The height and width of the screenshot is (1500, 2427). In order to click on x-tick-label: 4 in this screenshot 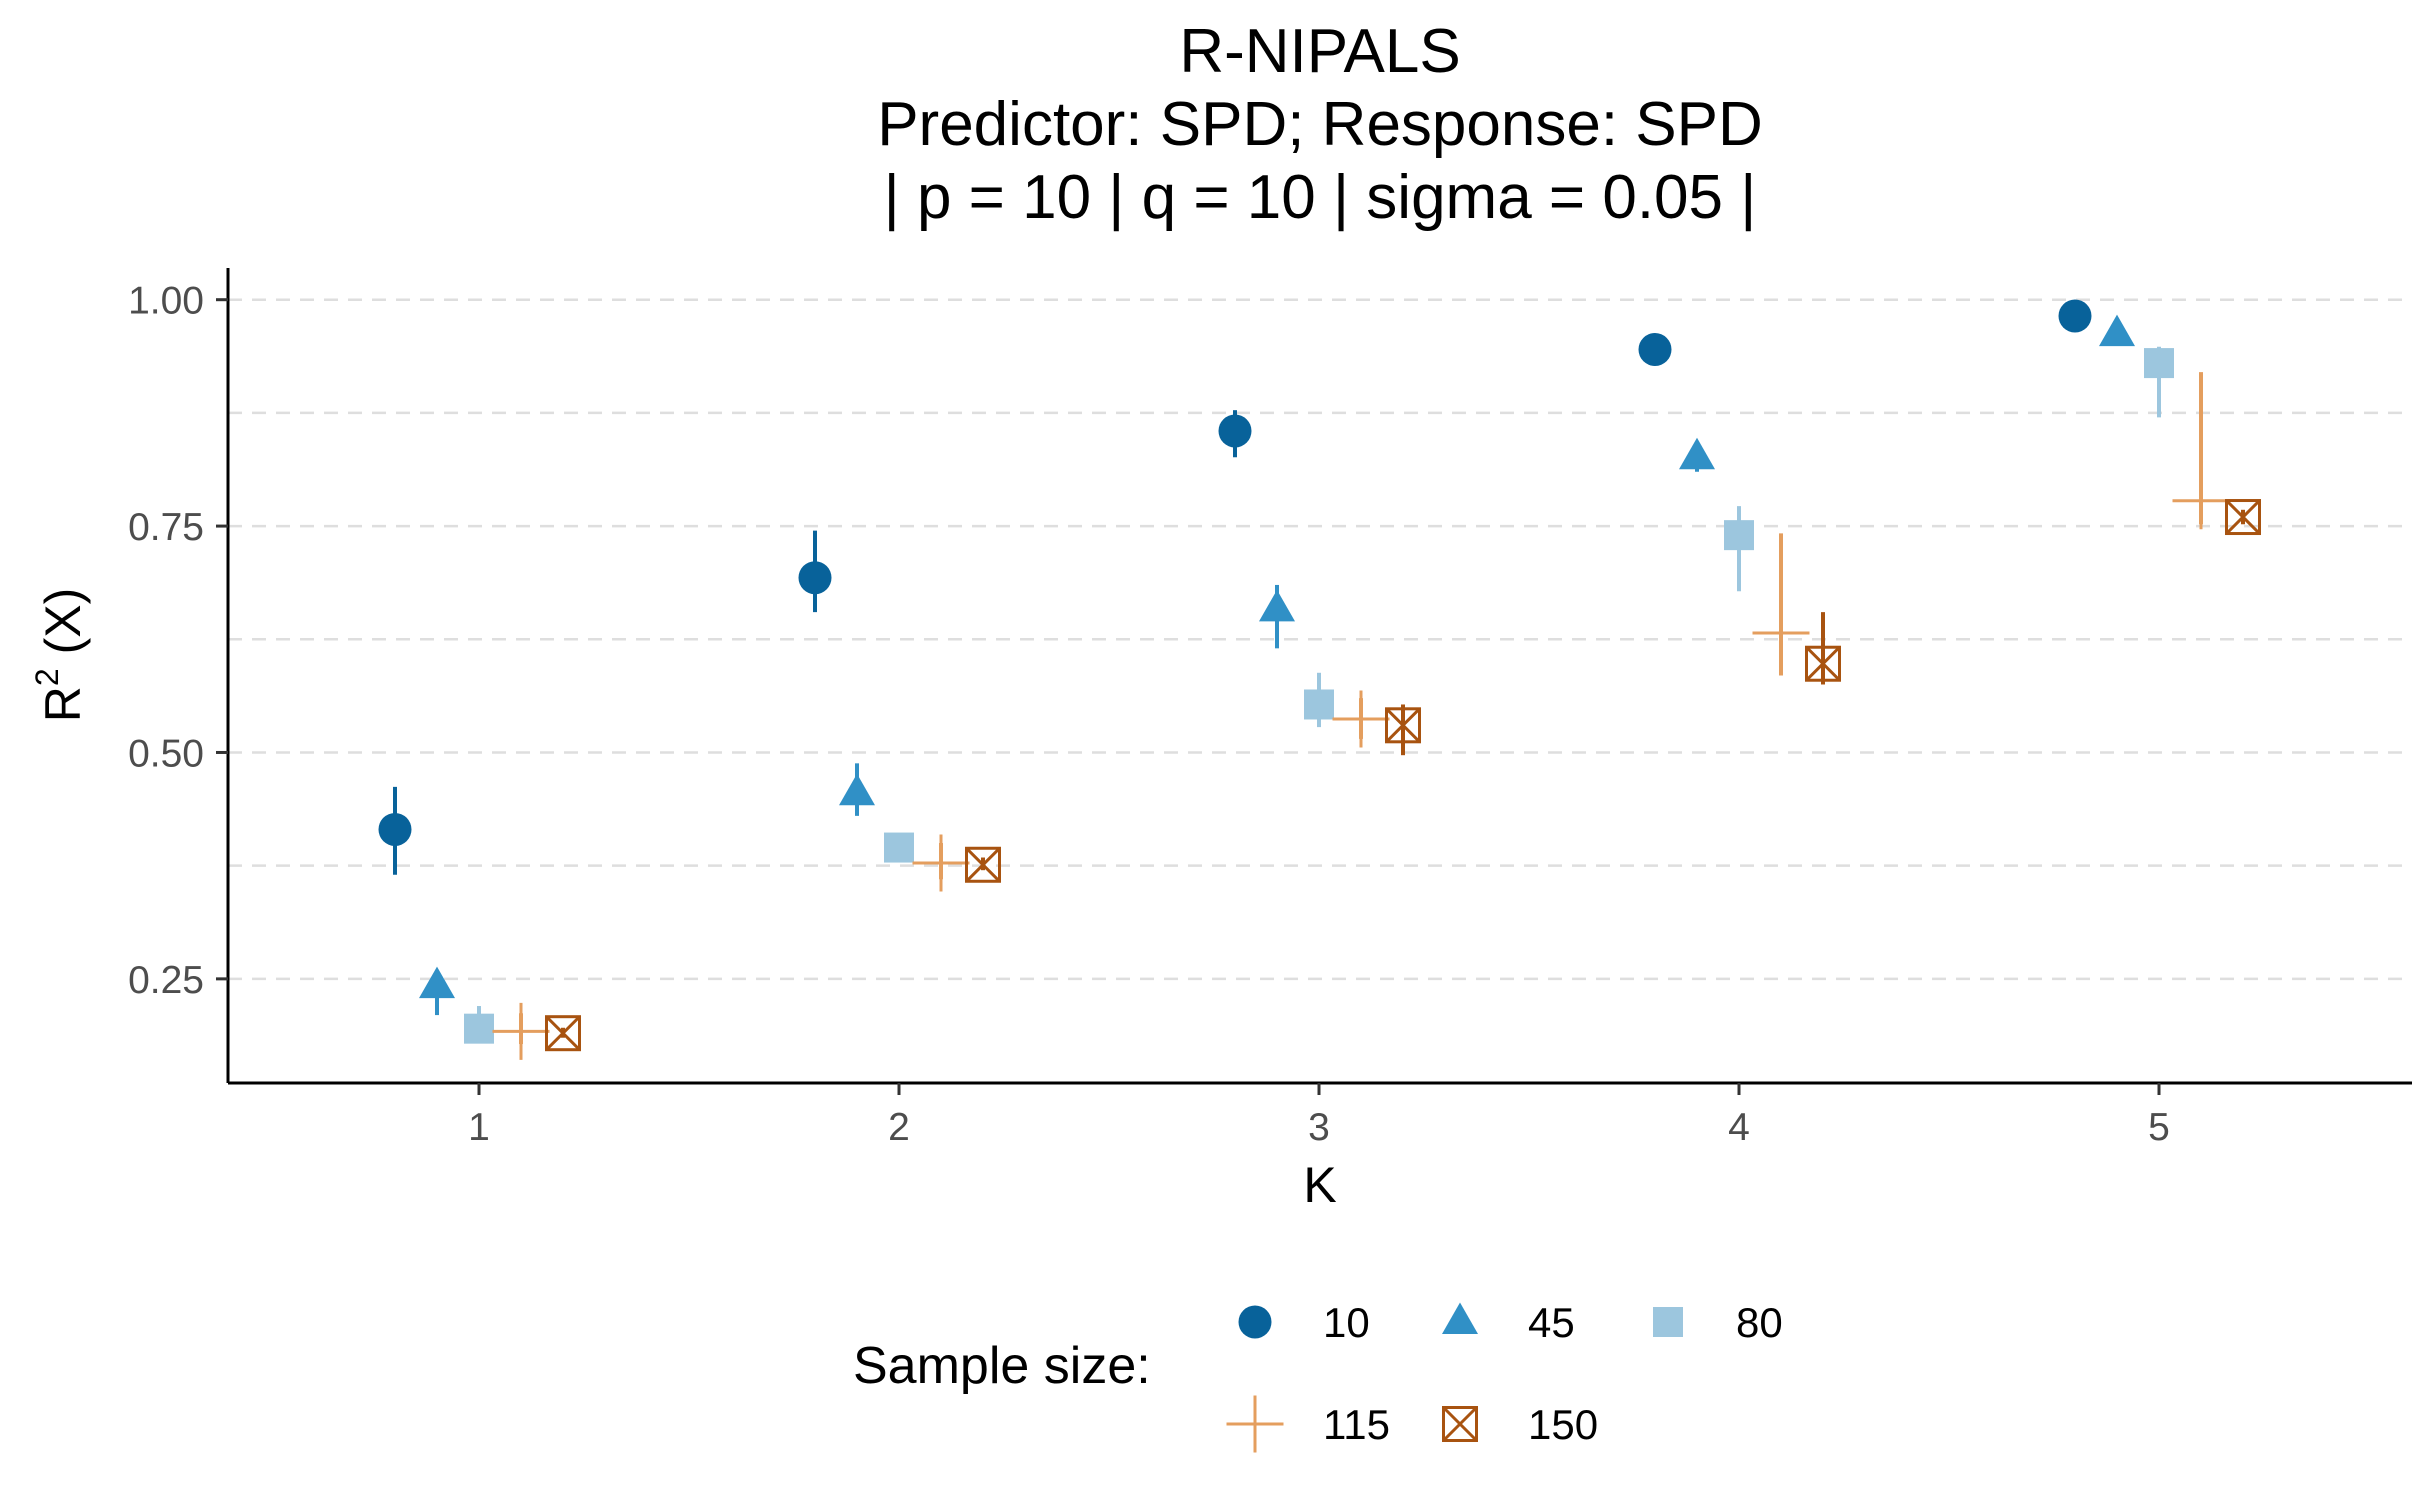, I will do `click(1739, 1127)`.